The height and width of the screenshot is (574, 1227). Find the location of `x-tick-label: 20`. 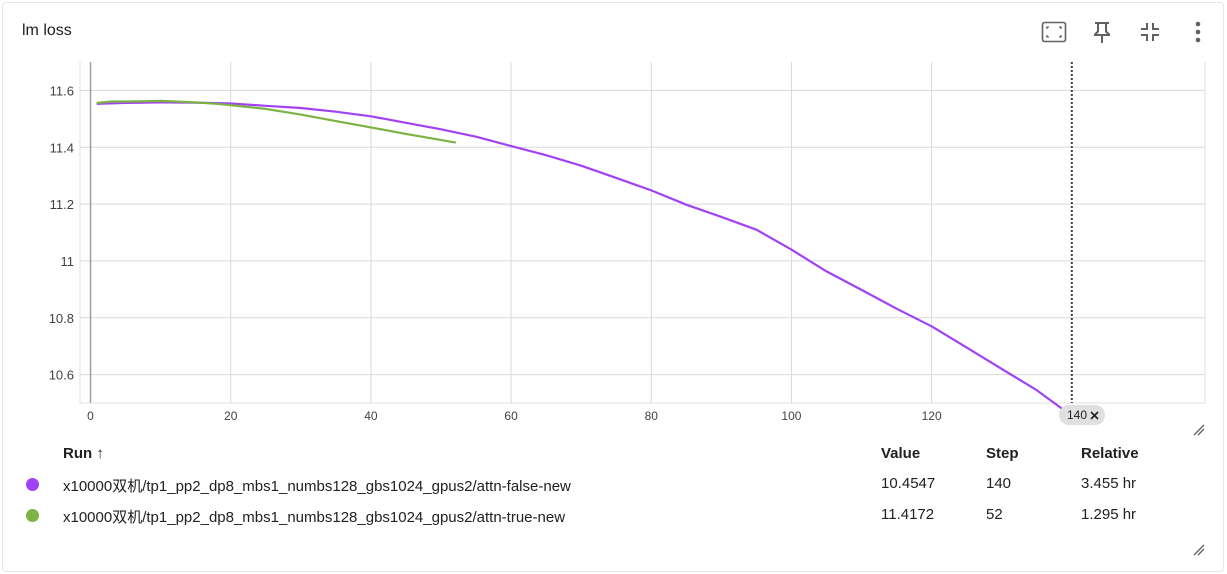

x-tick-label: 20 is located at coordinates (231, 416).